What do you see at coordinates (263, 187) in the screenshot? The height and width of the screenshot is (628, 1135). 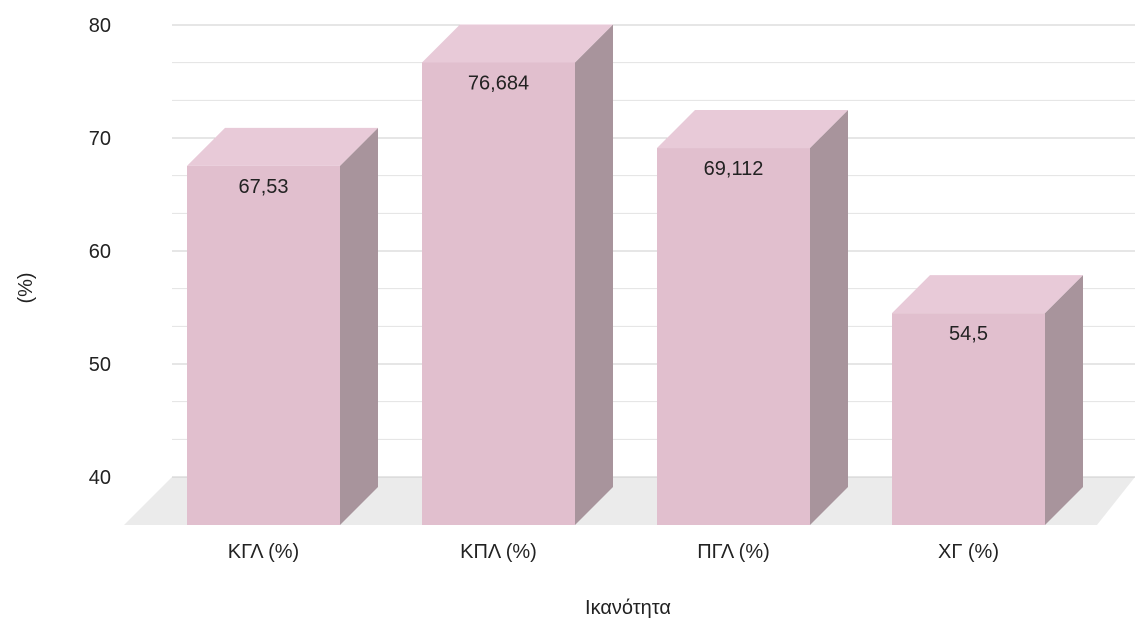 I see `data-label: 67,53` at bounding box center [263, 187].